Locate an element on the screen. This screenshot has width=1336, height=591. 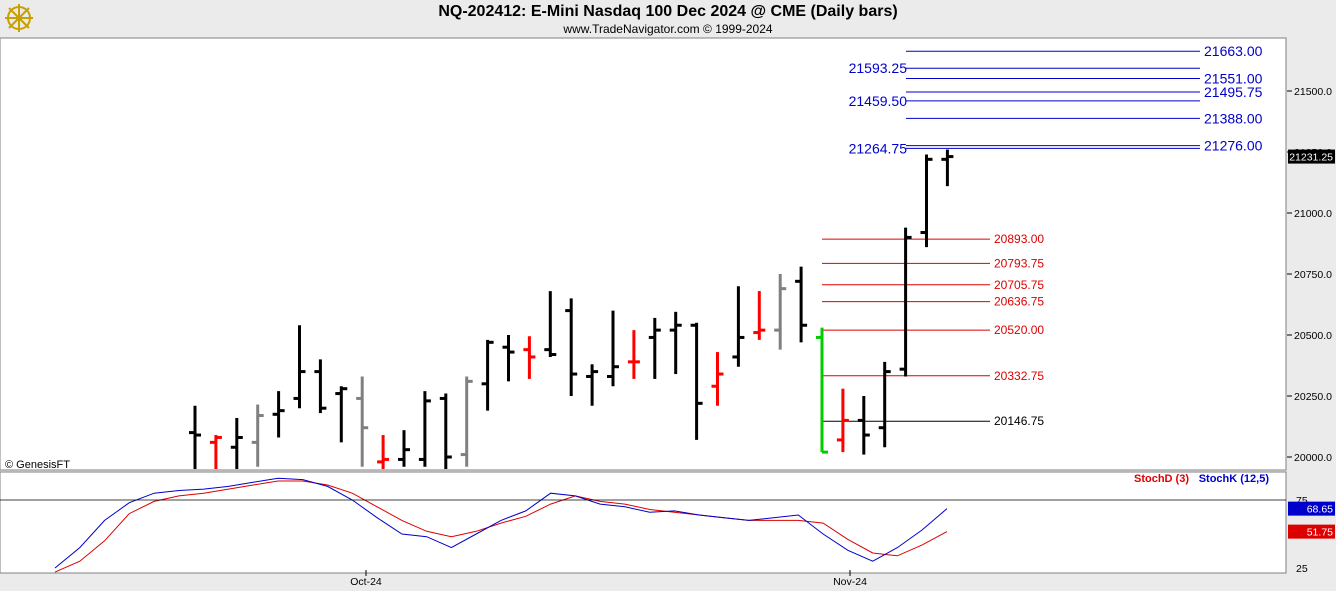
level-label-blue: 21663.00 is located at coordinates (1233, 51).